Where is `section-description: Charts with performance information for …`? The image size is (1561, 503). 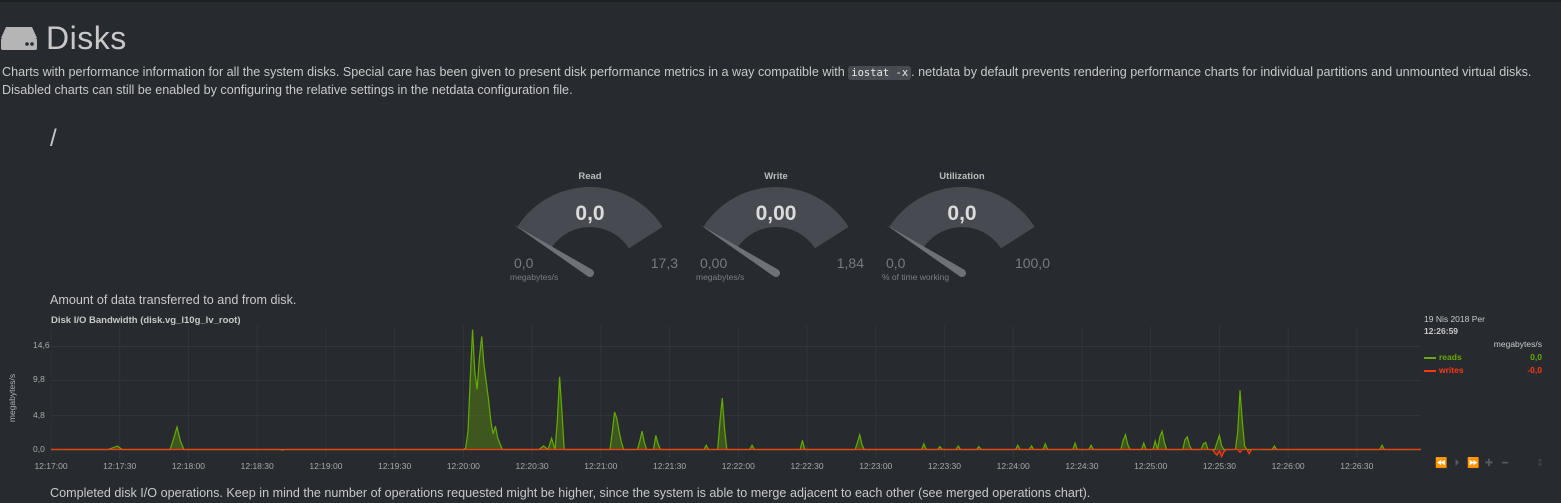
section-description: Charts with performance information for … is located at coordinates (767, 81).